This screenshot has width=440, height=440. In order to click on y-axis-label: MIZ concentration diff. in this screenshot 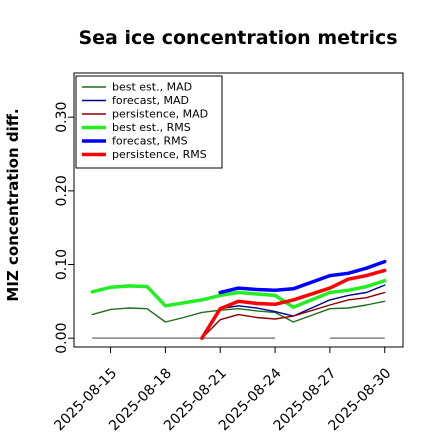, I will do `click(13, 204)`.